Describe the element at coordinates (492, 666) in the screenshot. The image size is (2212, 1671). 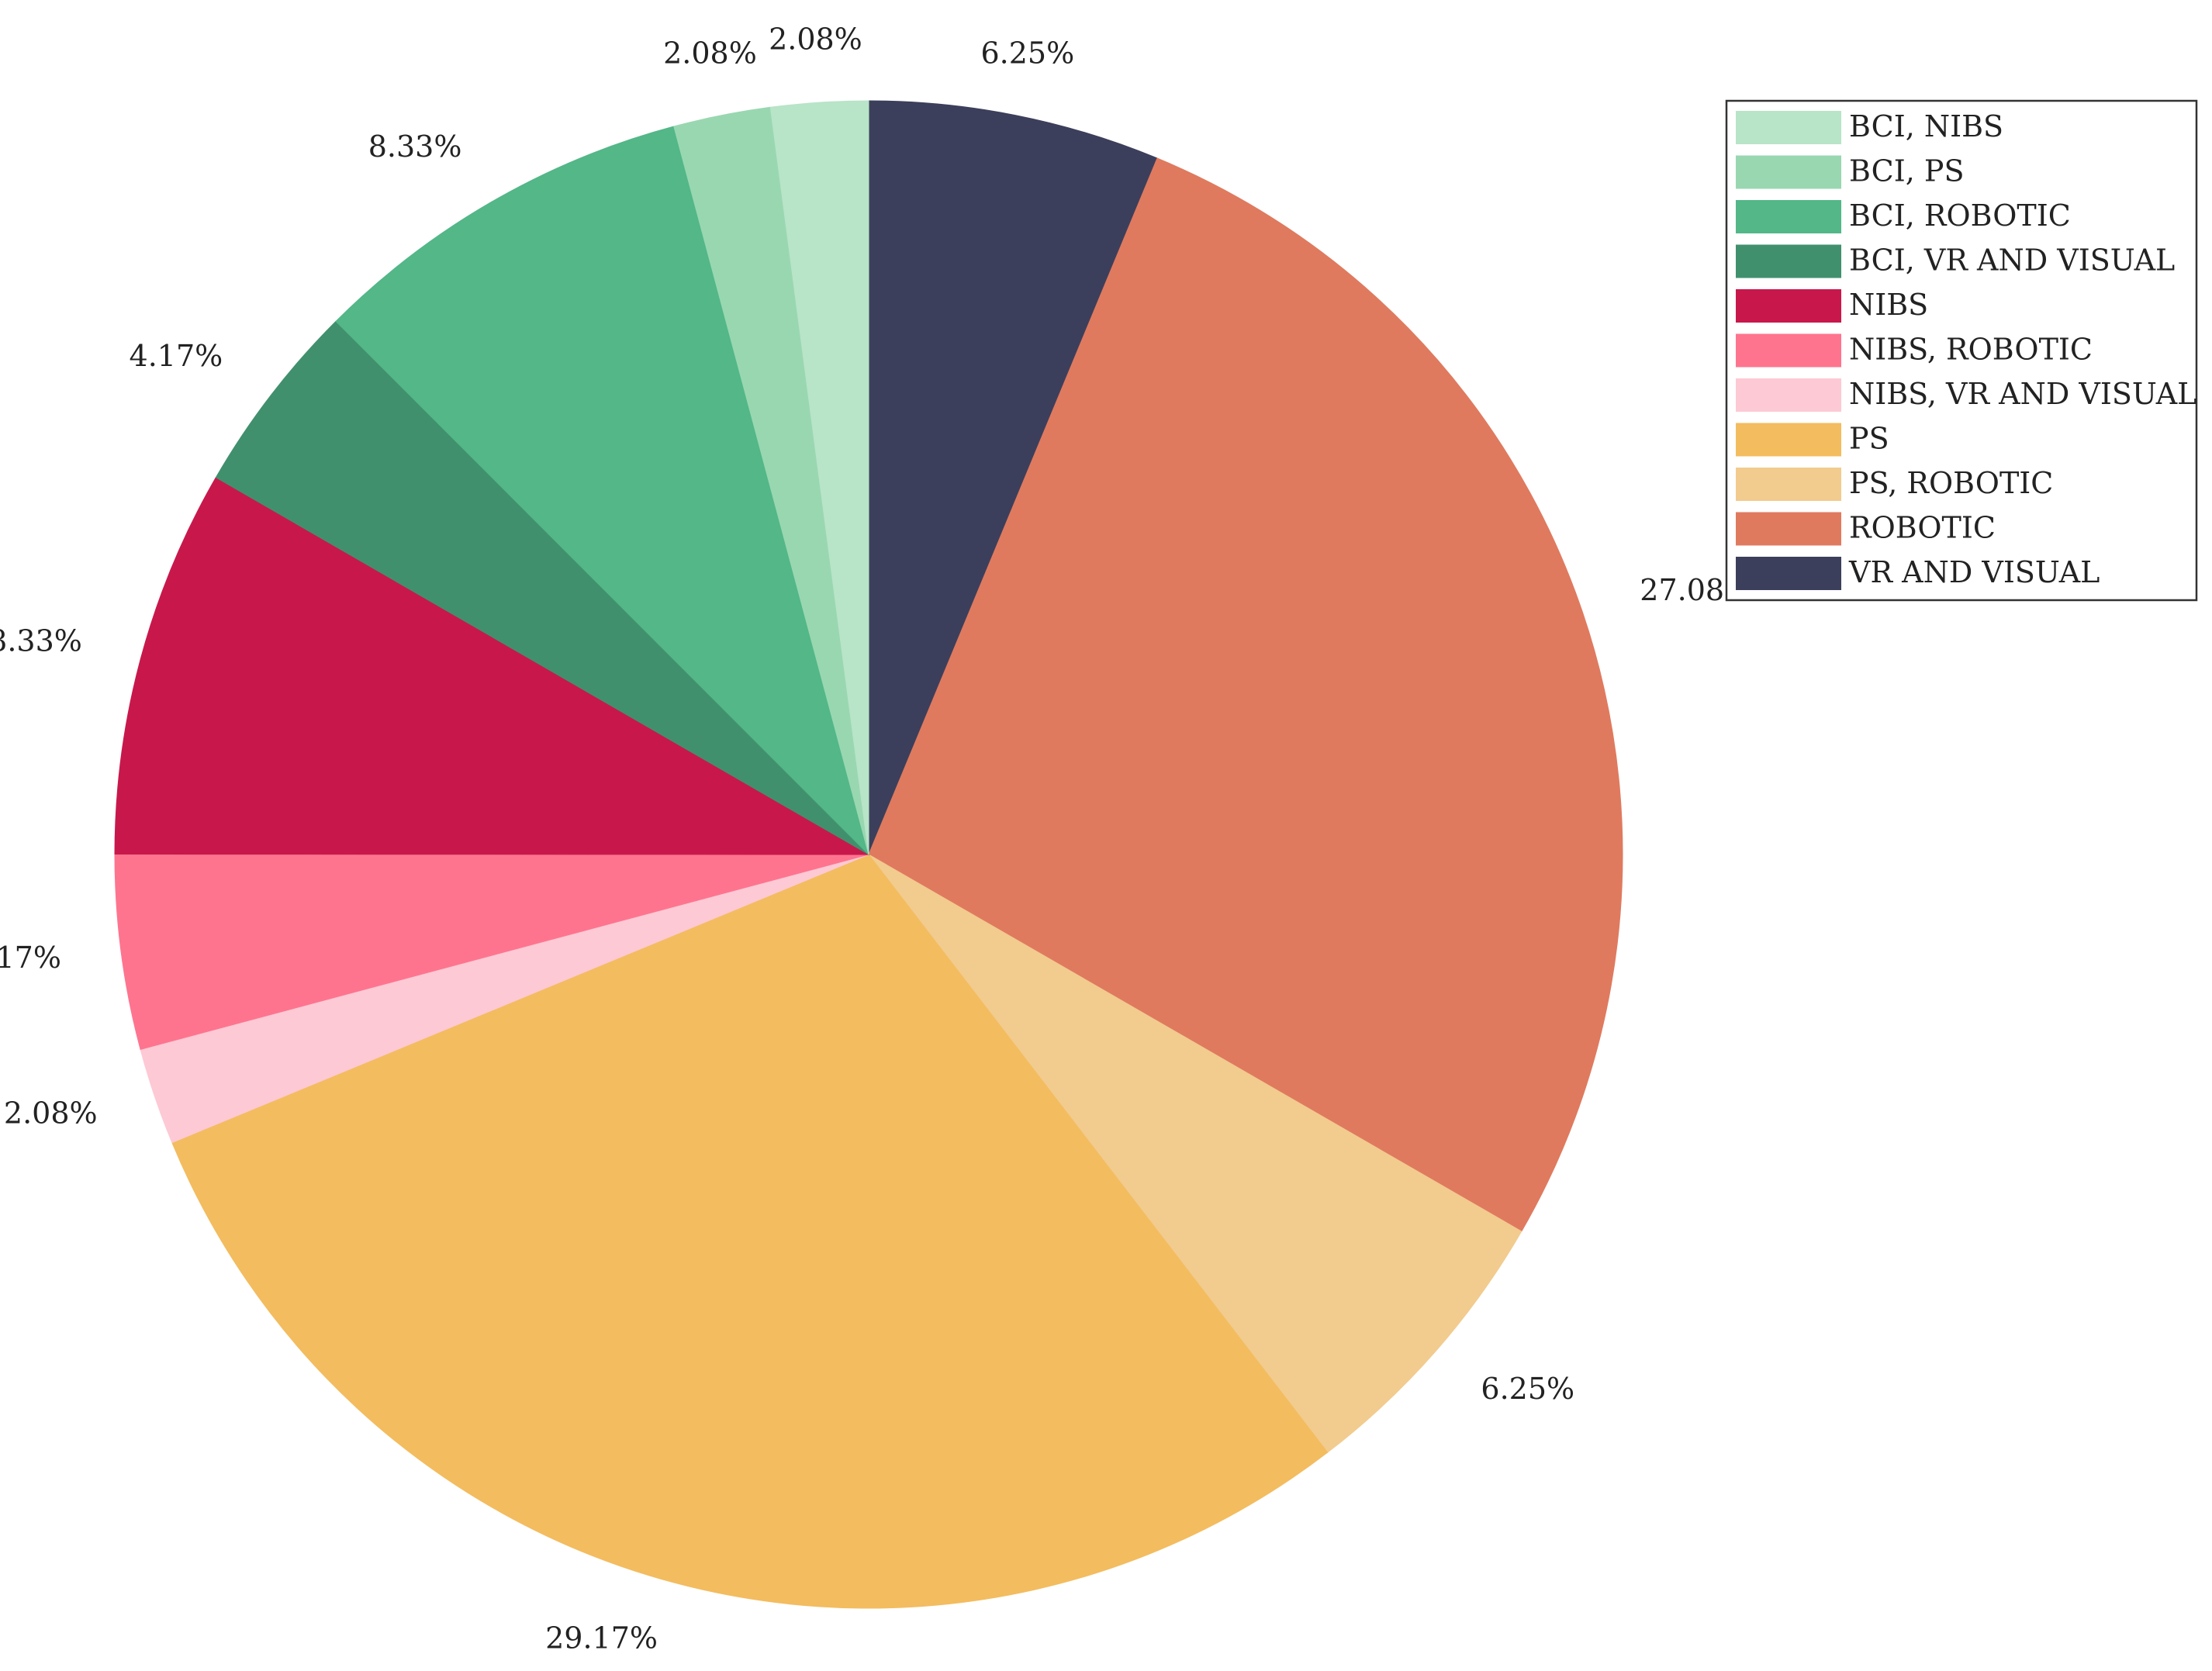
I see `pie-slice-nibs` at that location.